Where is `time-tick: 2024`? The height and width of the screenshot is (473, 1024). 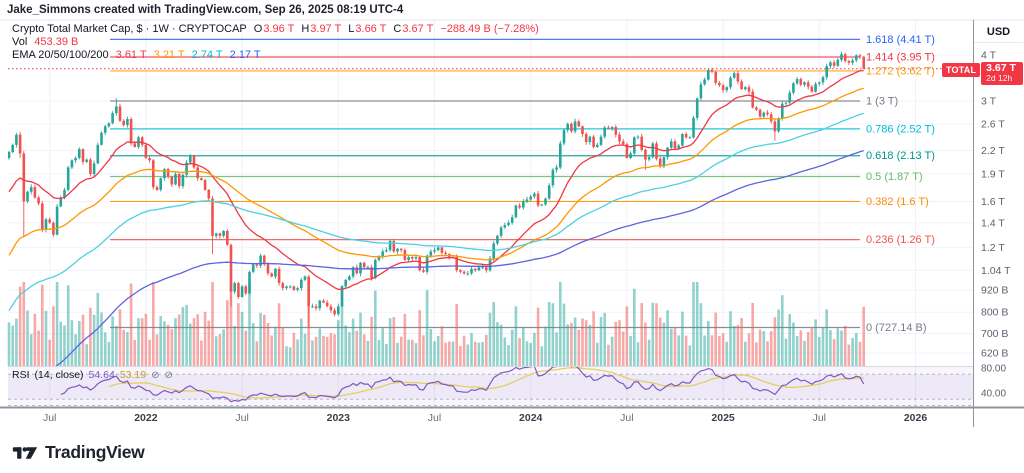 time-tick: 2024 is located at coordinates (531, 418).